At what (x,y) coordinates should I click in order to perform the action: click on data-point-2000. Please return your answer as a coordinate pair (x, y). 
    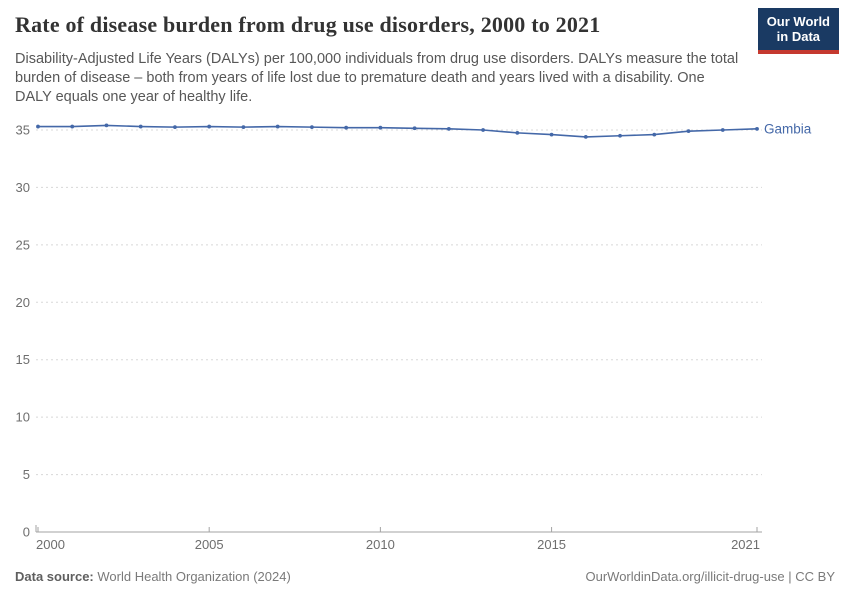
    Looking at the image, I should click on (38, 126).